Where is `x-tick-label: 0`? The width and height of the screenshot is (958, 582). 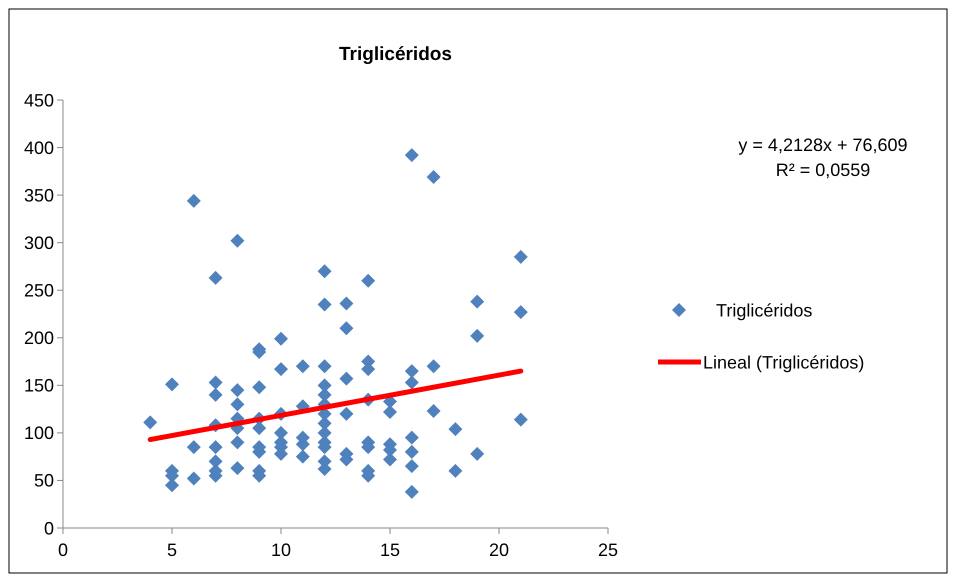 x-tick-label: 0 is located at coordinates (63, 550).